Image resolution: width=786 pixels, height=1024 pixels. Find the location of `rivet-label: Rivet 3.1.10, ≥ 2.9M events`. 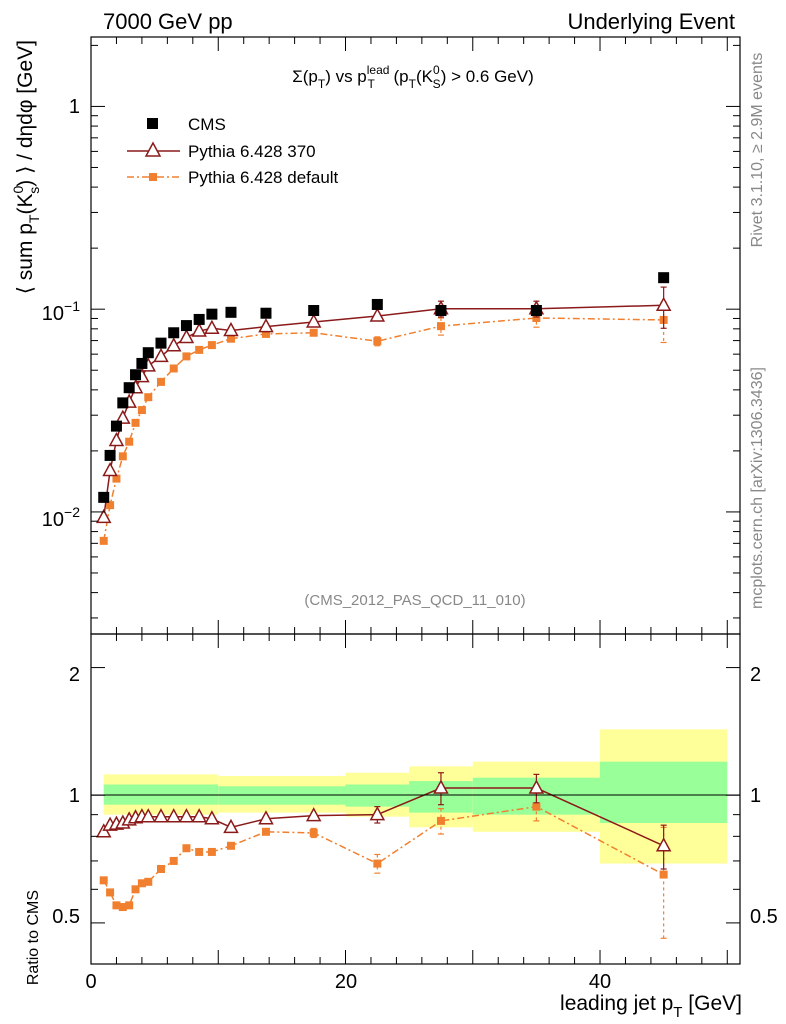

rivet-label: Rivet 3.1.10, ≥ 2.9M events is located at coordinates (757, 150).